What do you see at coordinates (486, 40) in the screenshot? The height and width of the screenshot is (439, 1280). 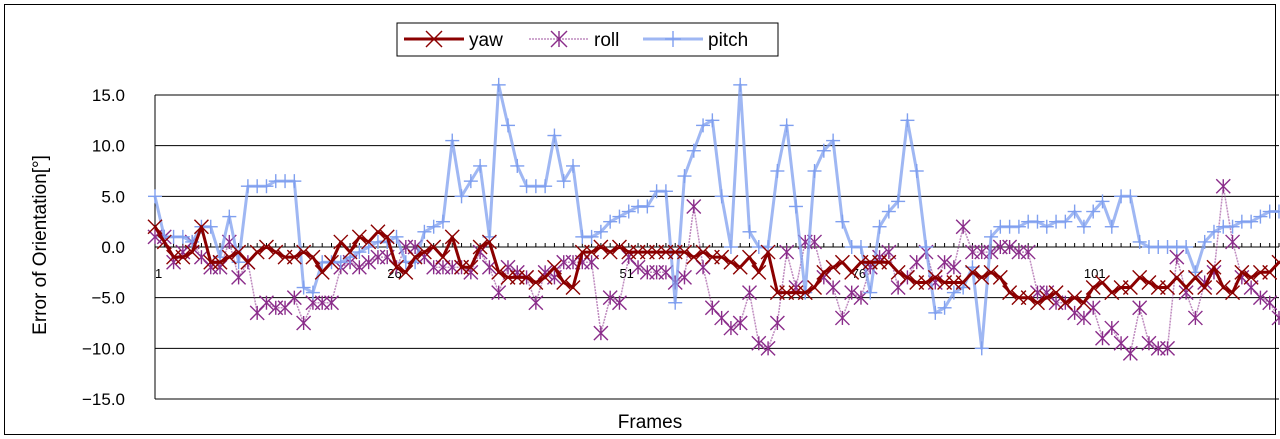 I see `legend-label-yaw: yaw` at bounding box center [486, 40].